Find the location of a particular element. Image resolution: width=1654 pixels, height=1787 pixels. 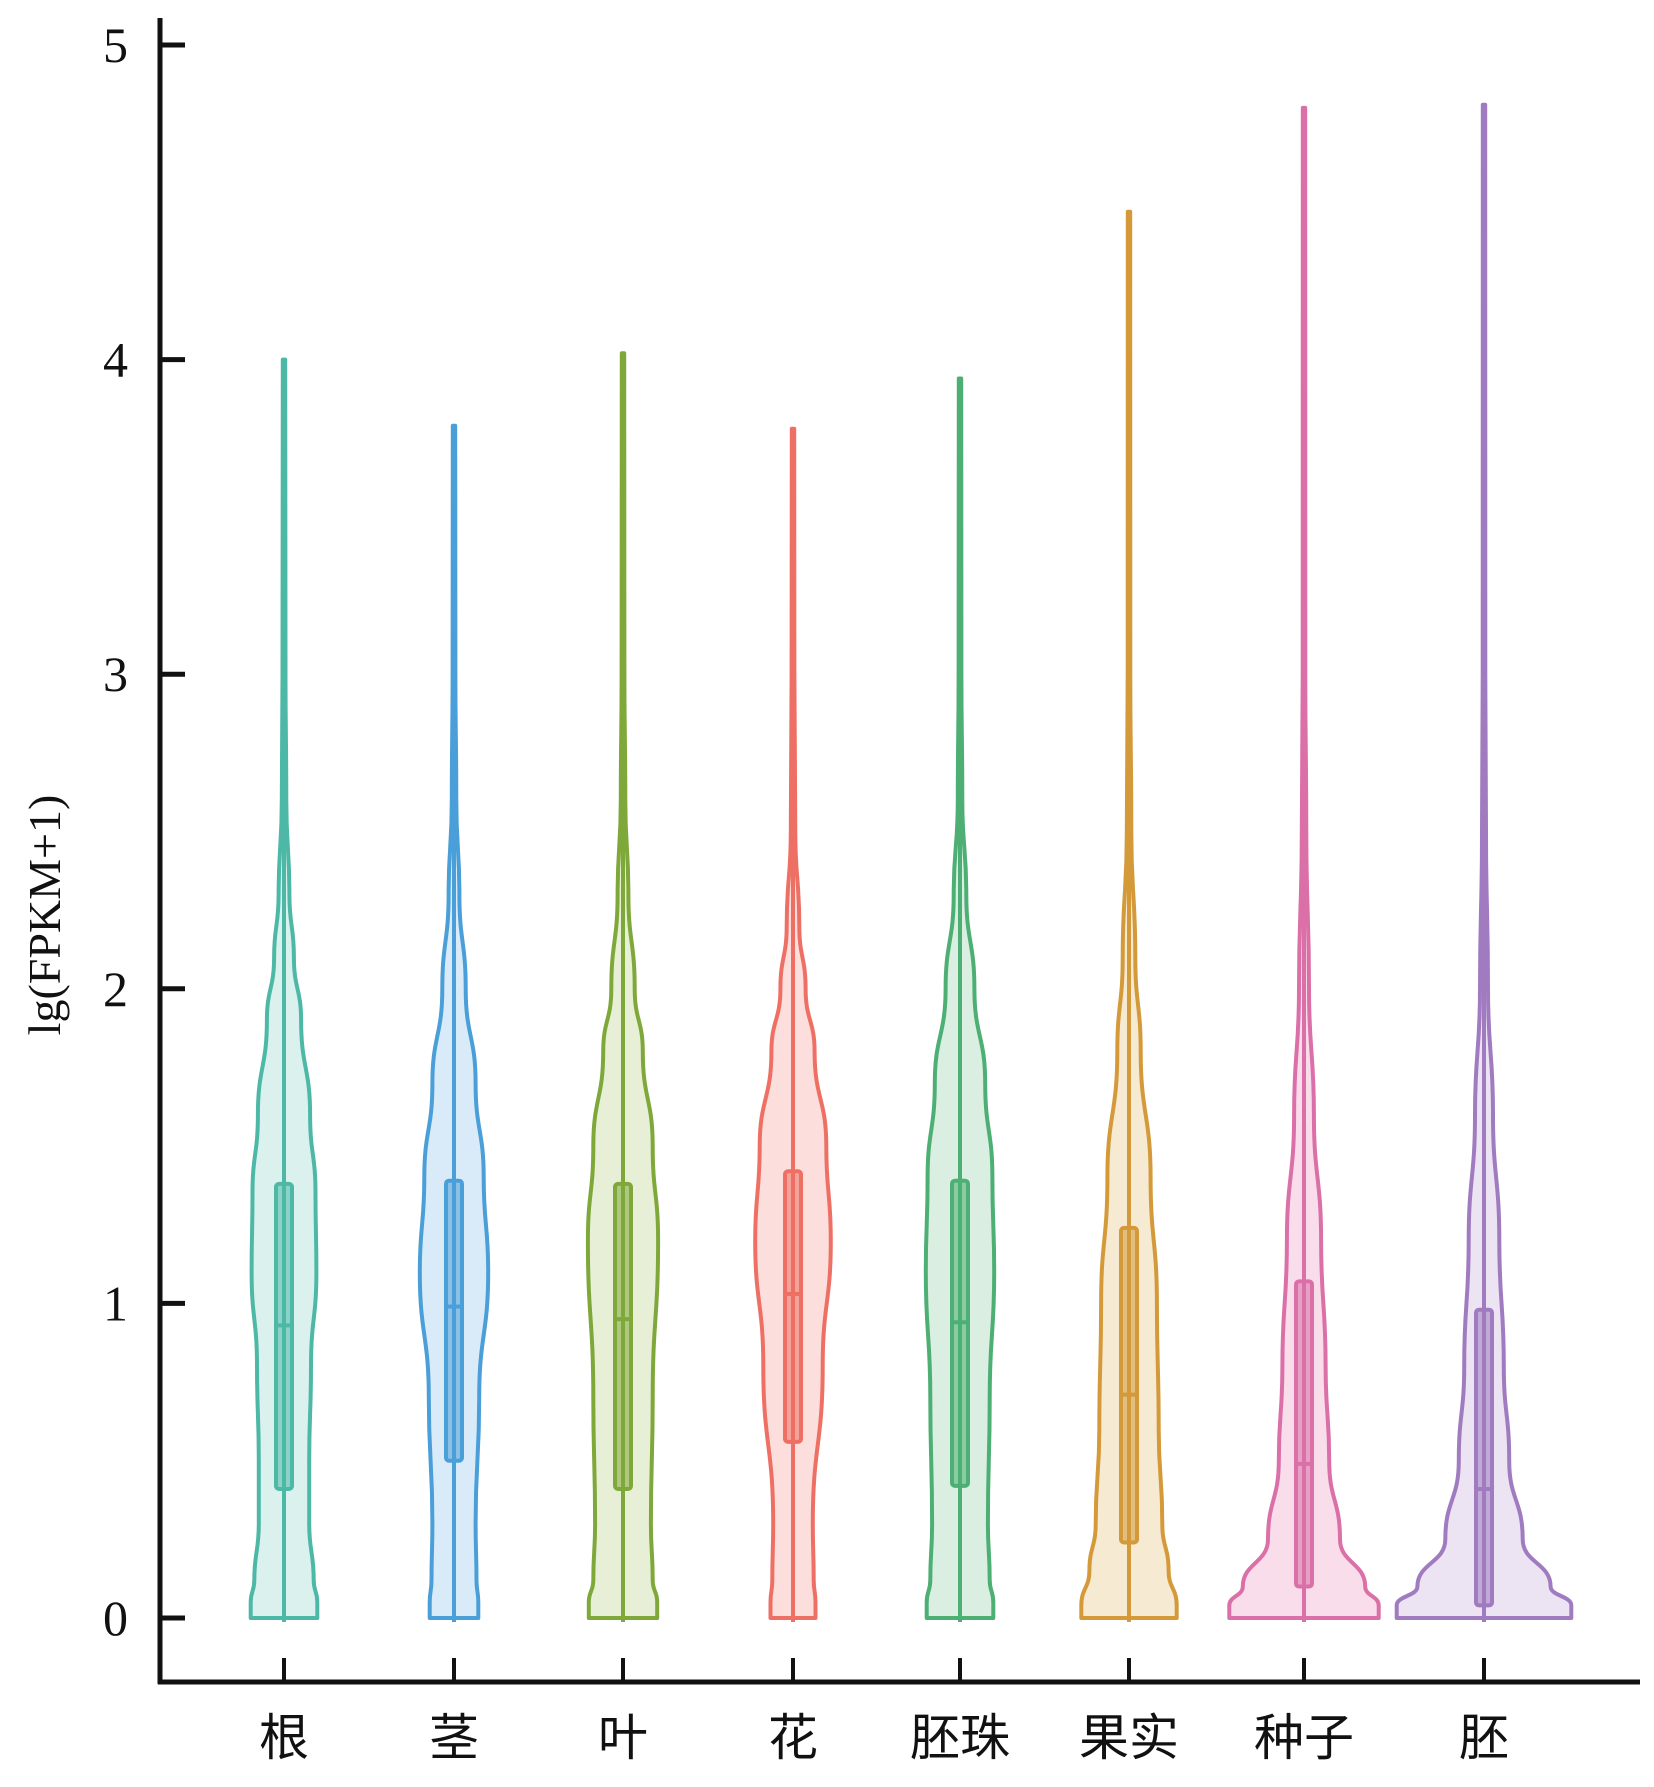

y-tick-label: 4 is located at coordinates (115, 360).